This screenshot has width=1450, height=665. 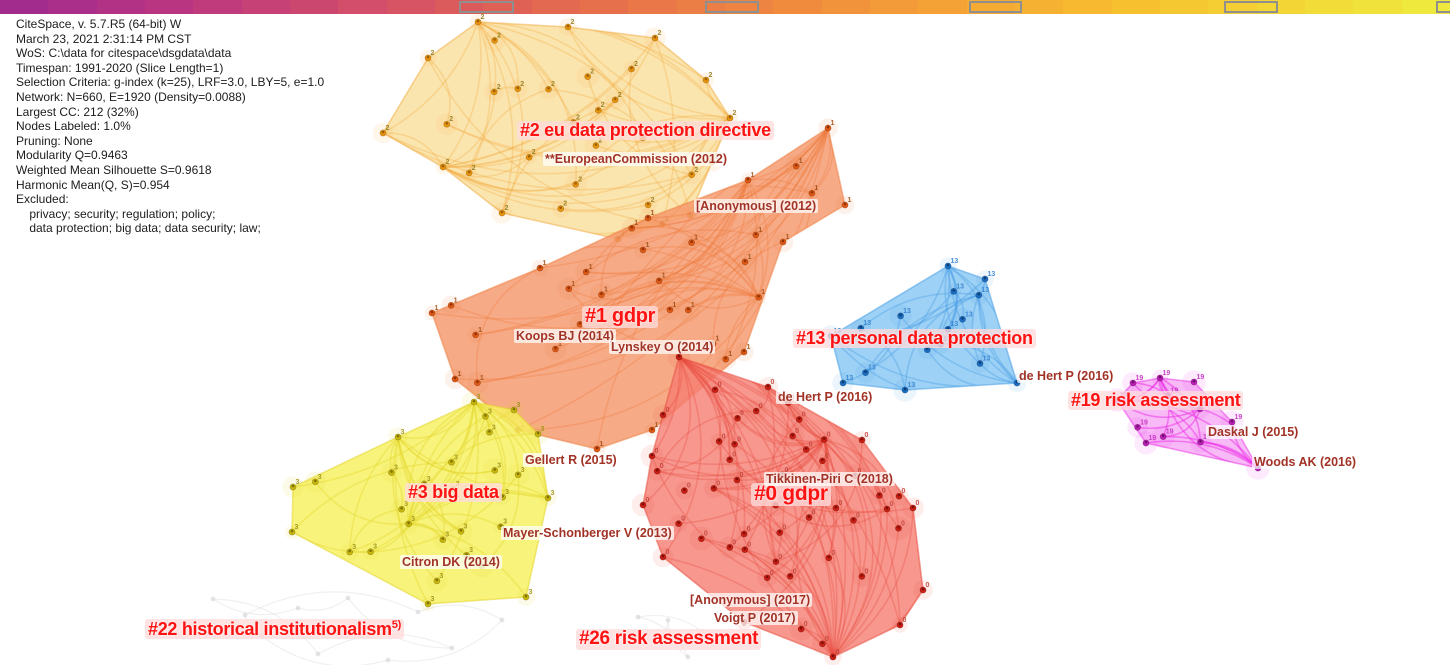 What do you see at coordinates (755, 618) in the screenshot?
I see `cited-reference-label: Voigt P (2017)` at bounding box center [755, 618].